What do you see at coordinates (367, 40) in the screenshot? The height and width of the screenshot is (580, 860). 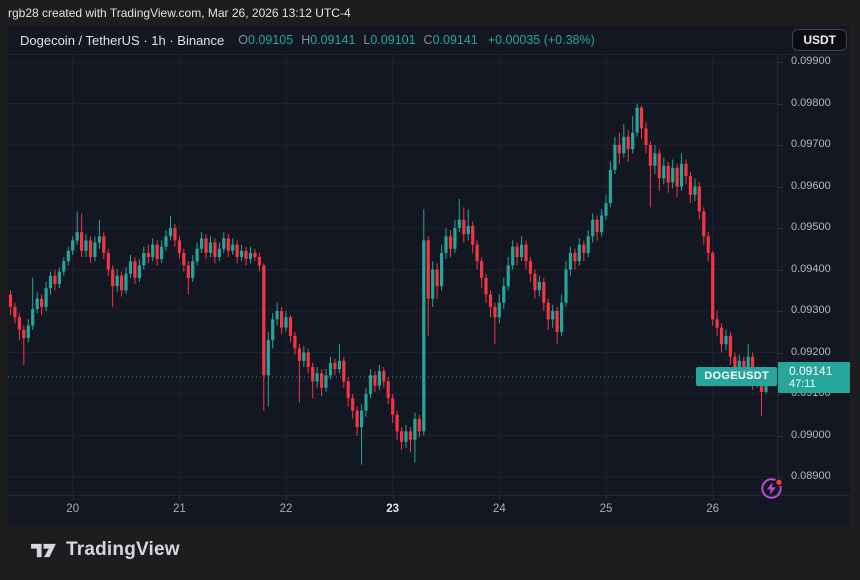 I see `low-label: L` at bounding box center [367, 40].